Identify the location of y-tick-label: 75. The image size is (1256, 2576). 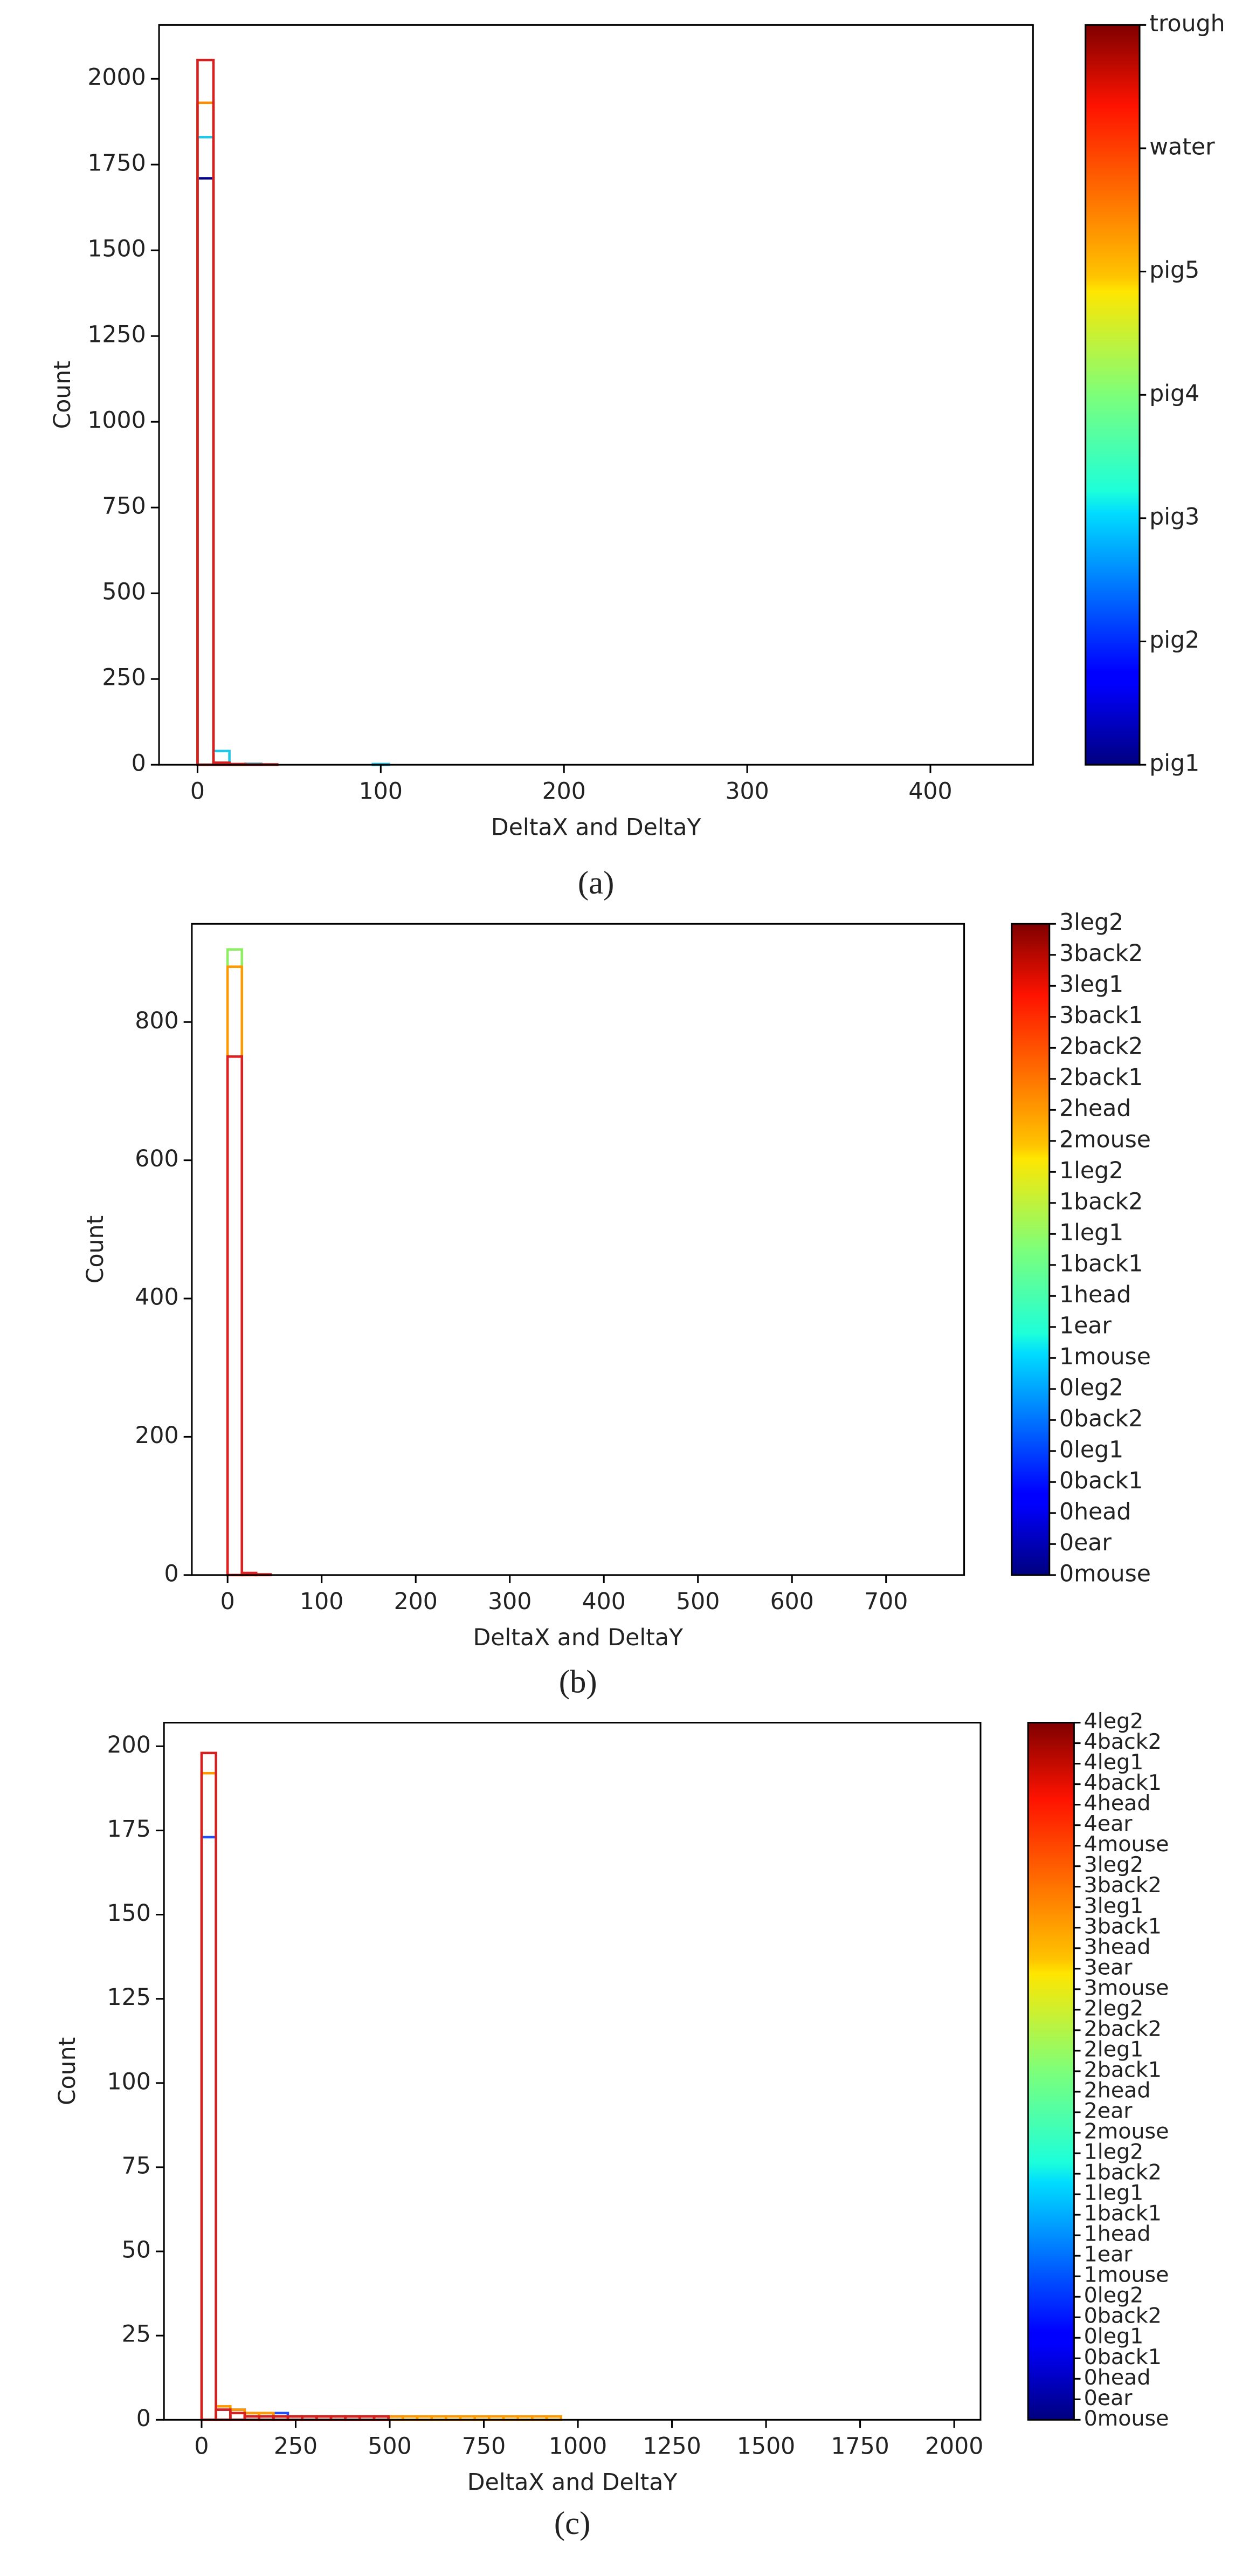
(136, 2165).